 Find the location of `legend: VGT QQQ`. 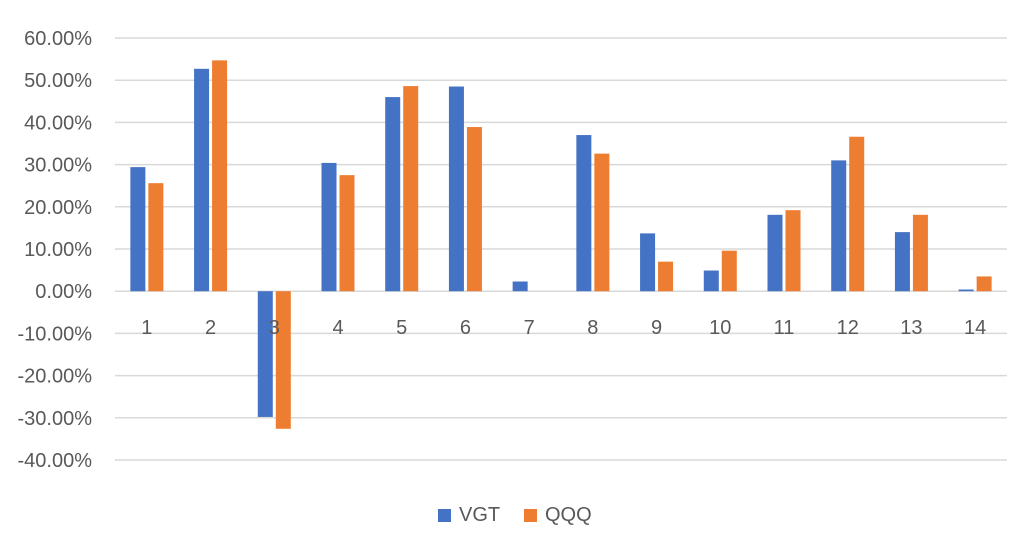

legend: VGT QQQ is located at coordinates (515, 515).